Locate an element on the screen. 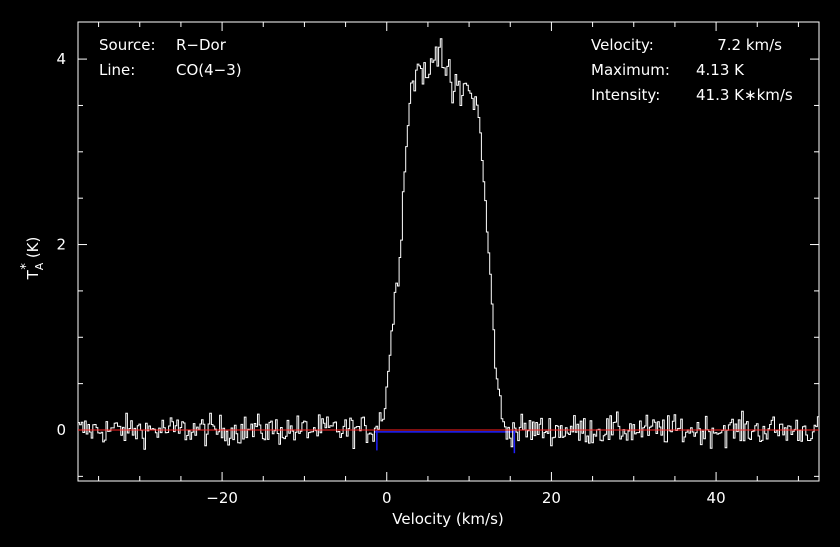 This screenshot has height=547, width=840. svg-text:TA*(K): TA* (K) is located at coordinates (32, 259).